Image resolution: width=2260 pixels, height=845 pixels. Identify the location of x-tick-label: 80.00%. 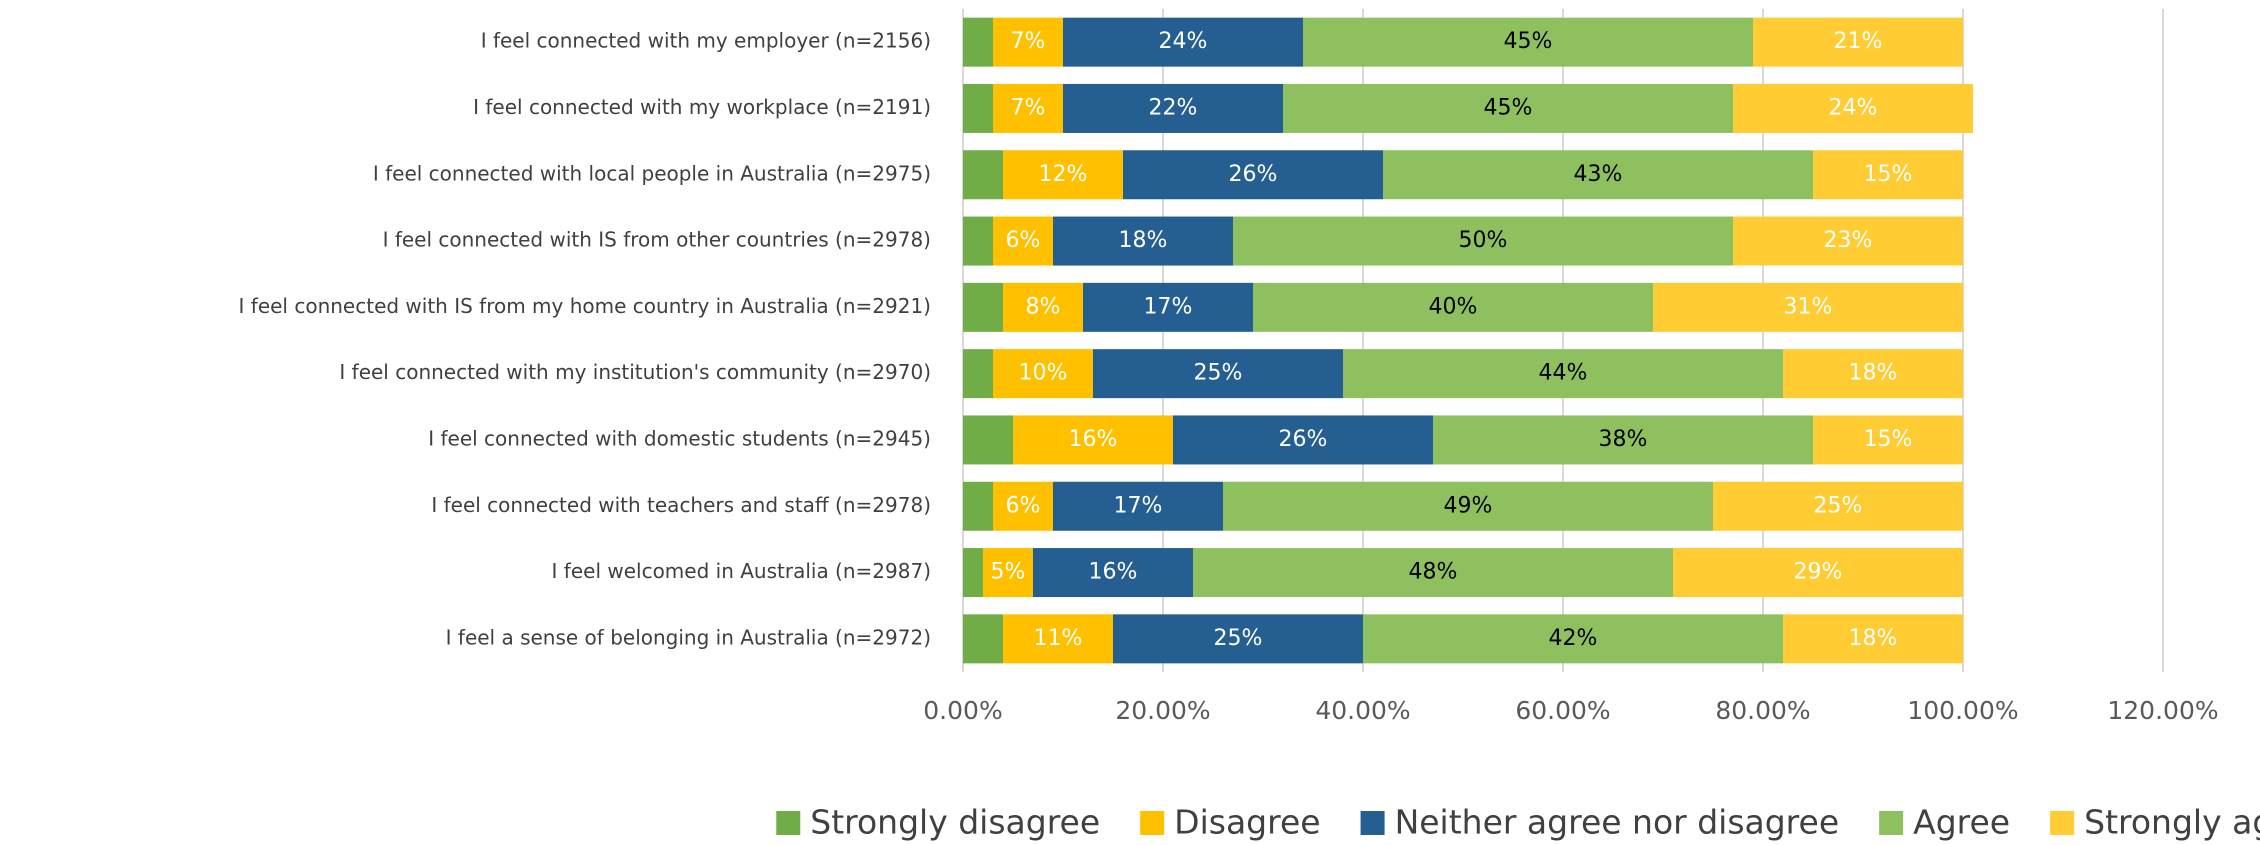
(1762, 710).